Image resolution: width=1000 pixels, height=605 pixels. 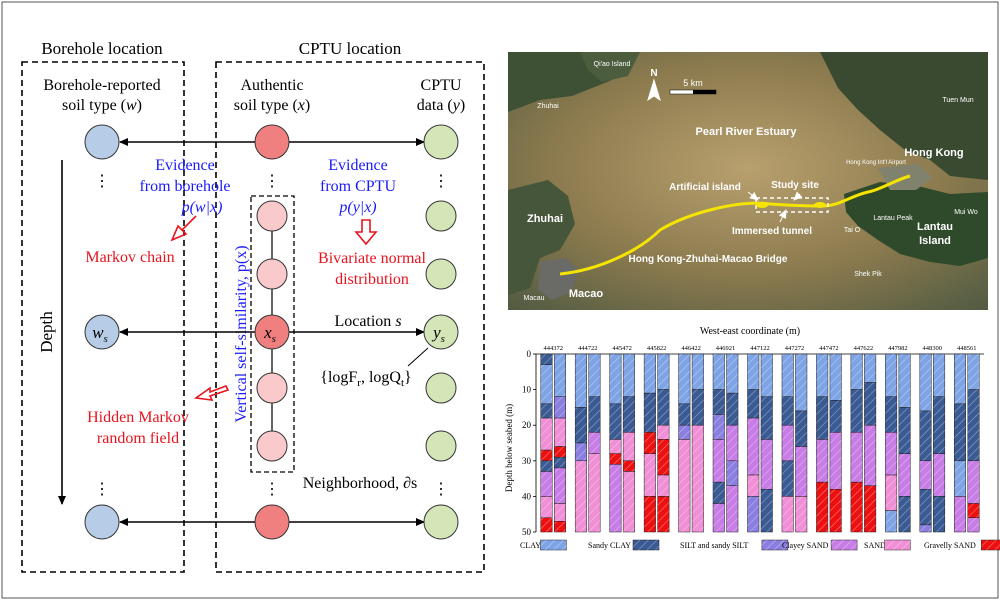 What do you see at coordinates (509, 448) in the screenshot?
I see `chart-ylabel: Depth below seabed (m)` at bounding box center [509, 448].